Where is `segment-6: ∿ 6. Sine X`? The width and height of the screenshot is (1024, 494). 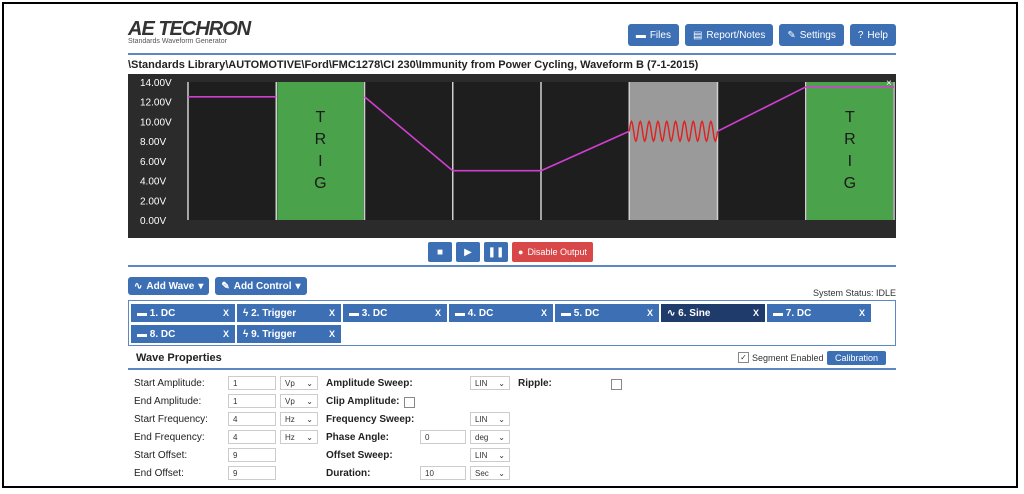 segment-6: ∿ 6. Sine X is located at coordinates (713, 313).